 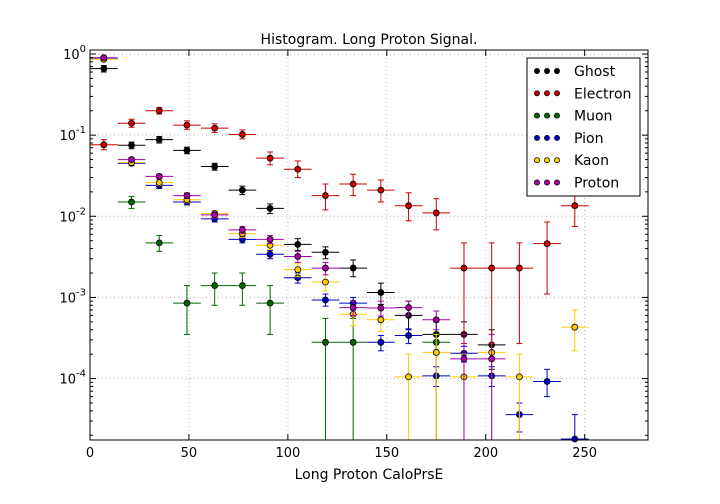 I want to click on legend-box, so click(x=583, y=127).